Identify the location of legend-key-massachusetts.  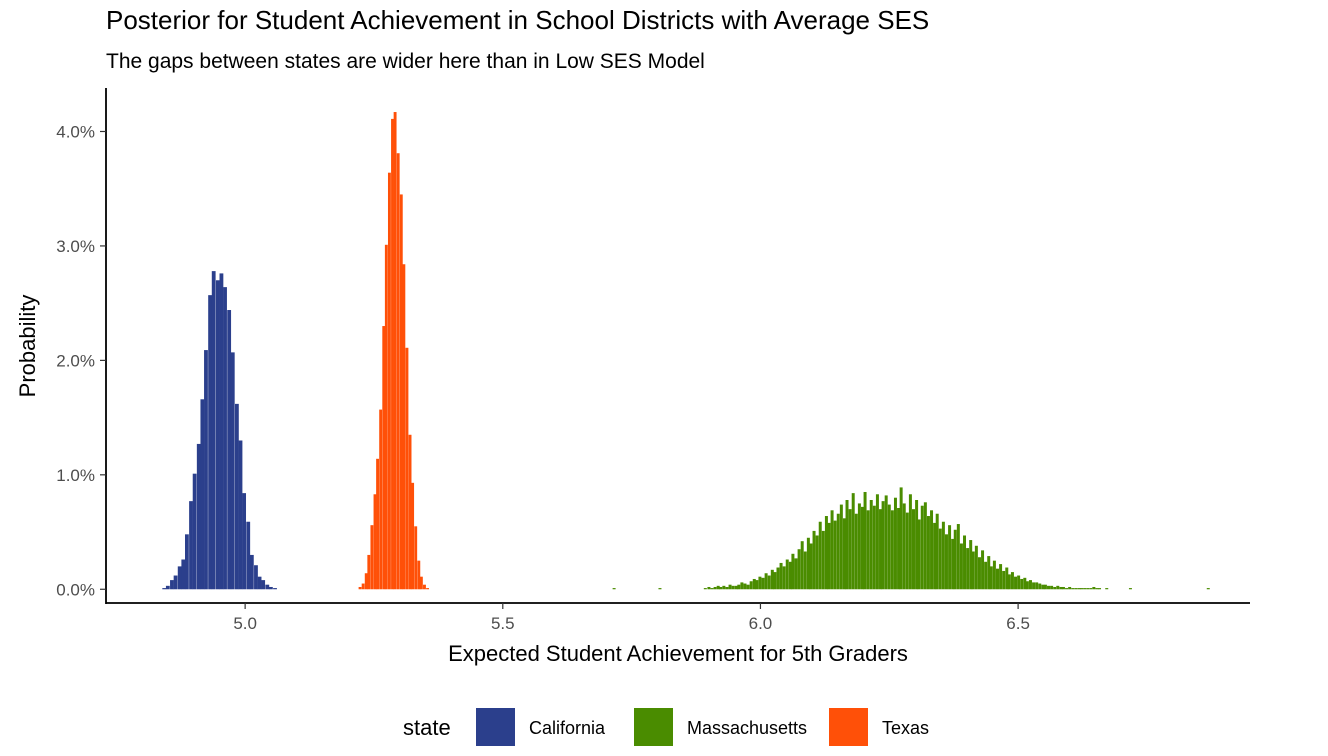
(653, 727).